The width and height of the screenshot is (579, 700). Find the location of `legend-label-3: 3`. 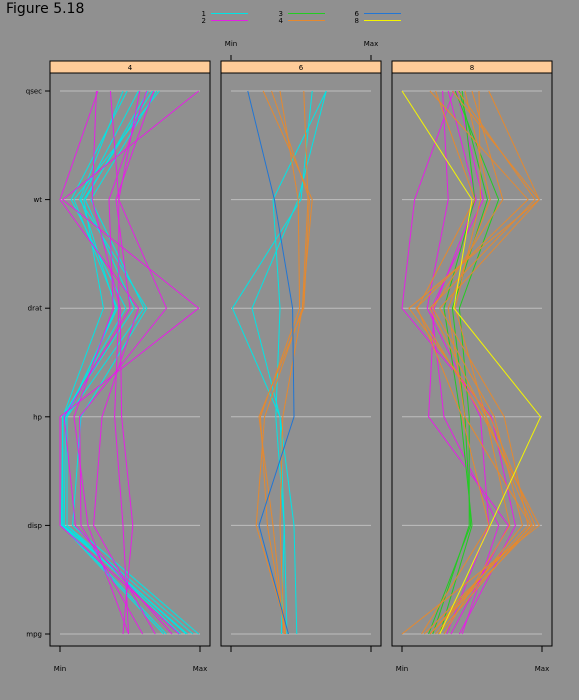

legend-label-3: 3 is located at coordinates (281, 14).